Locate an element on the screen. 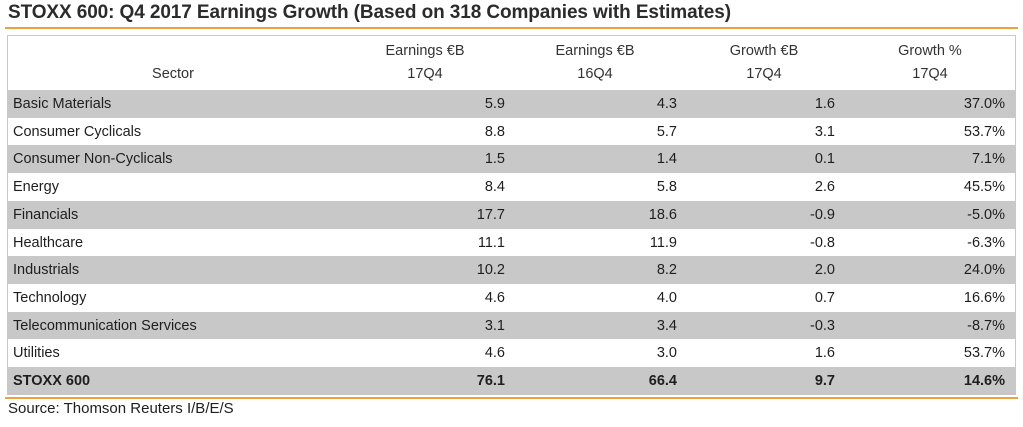  cell-earnings-16q4: 18.6 is located at coordinates (662, 214).